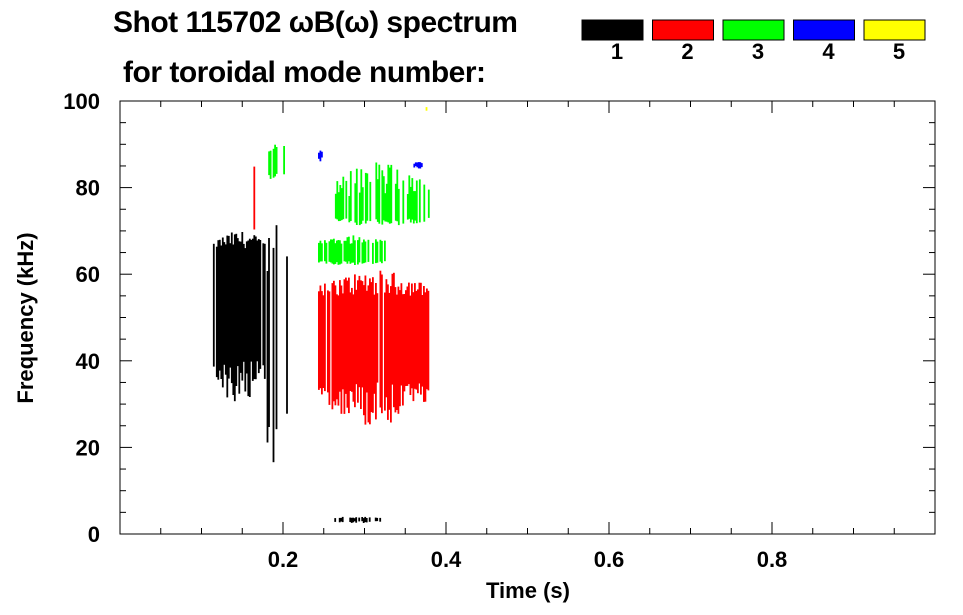  Describe the element at coordinates (283, 559) in the screenshot. I see `x-tick-label: 0.2` at that location.